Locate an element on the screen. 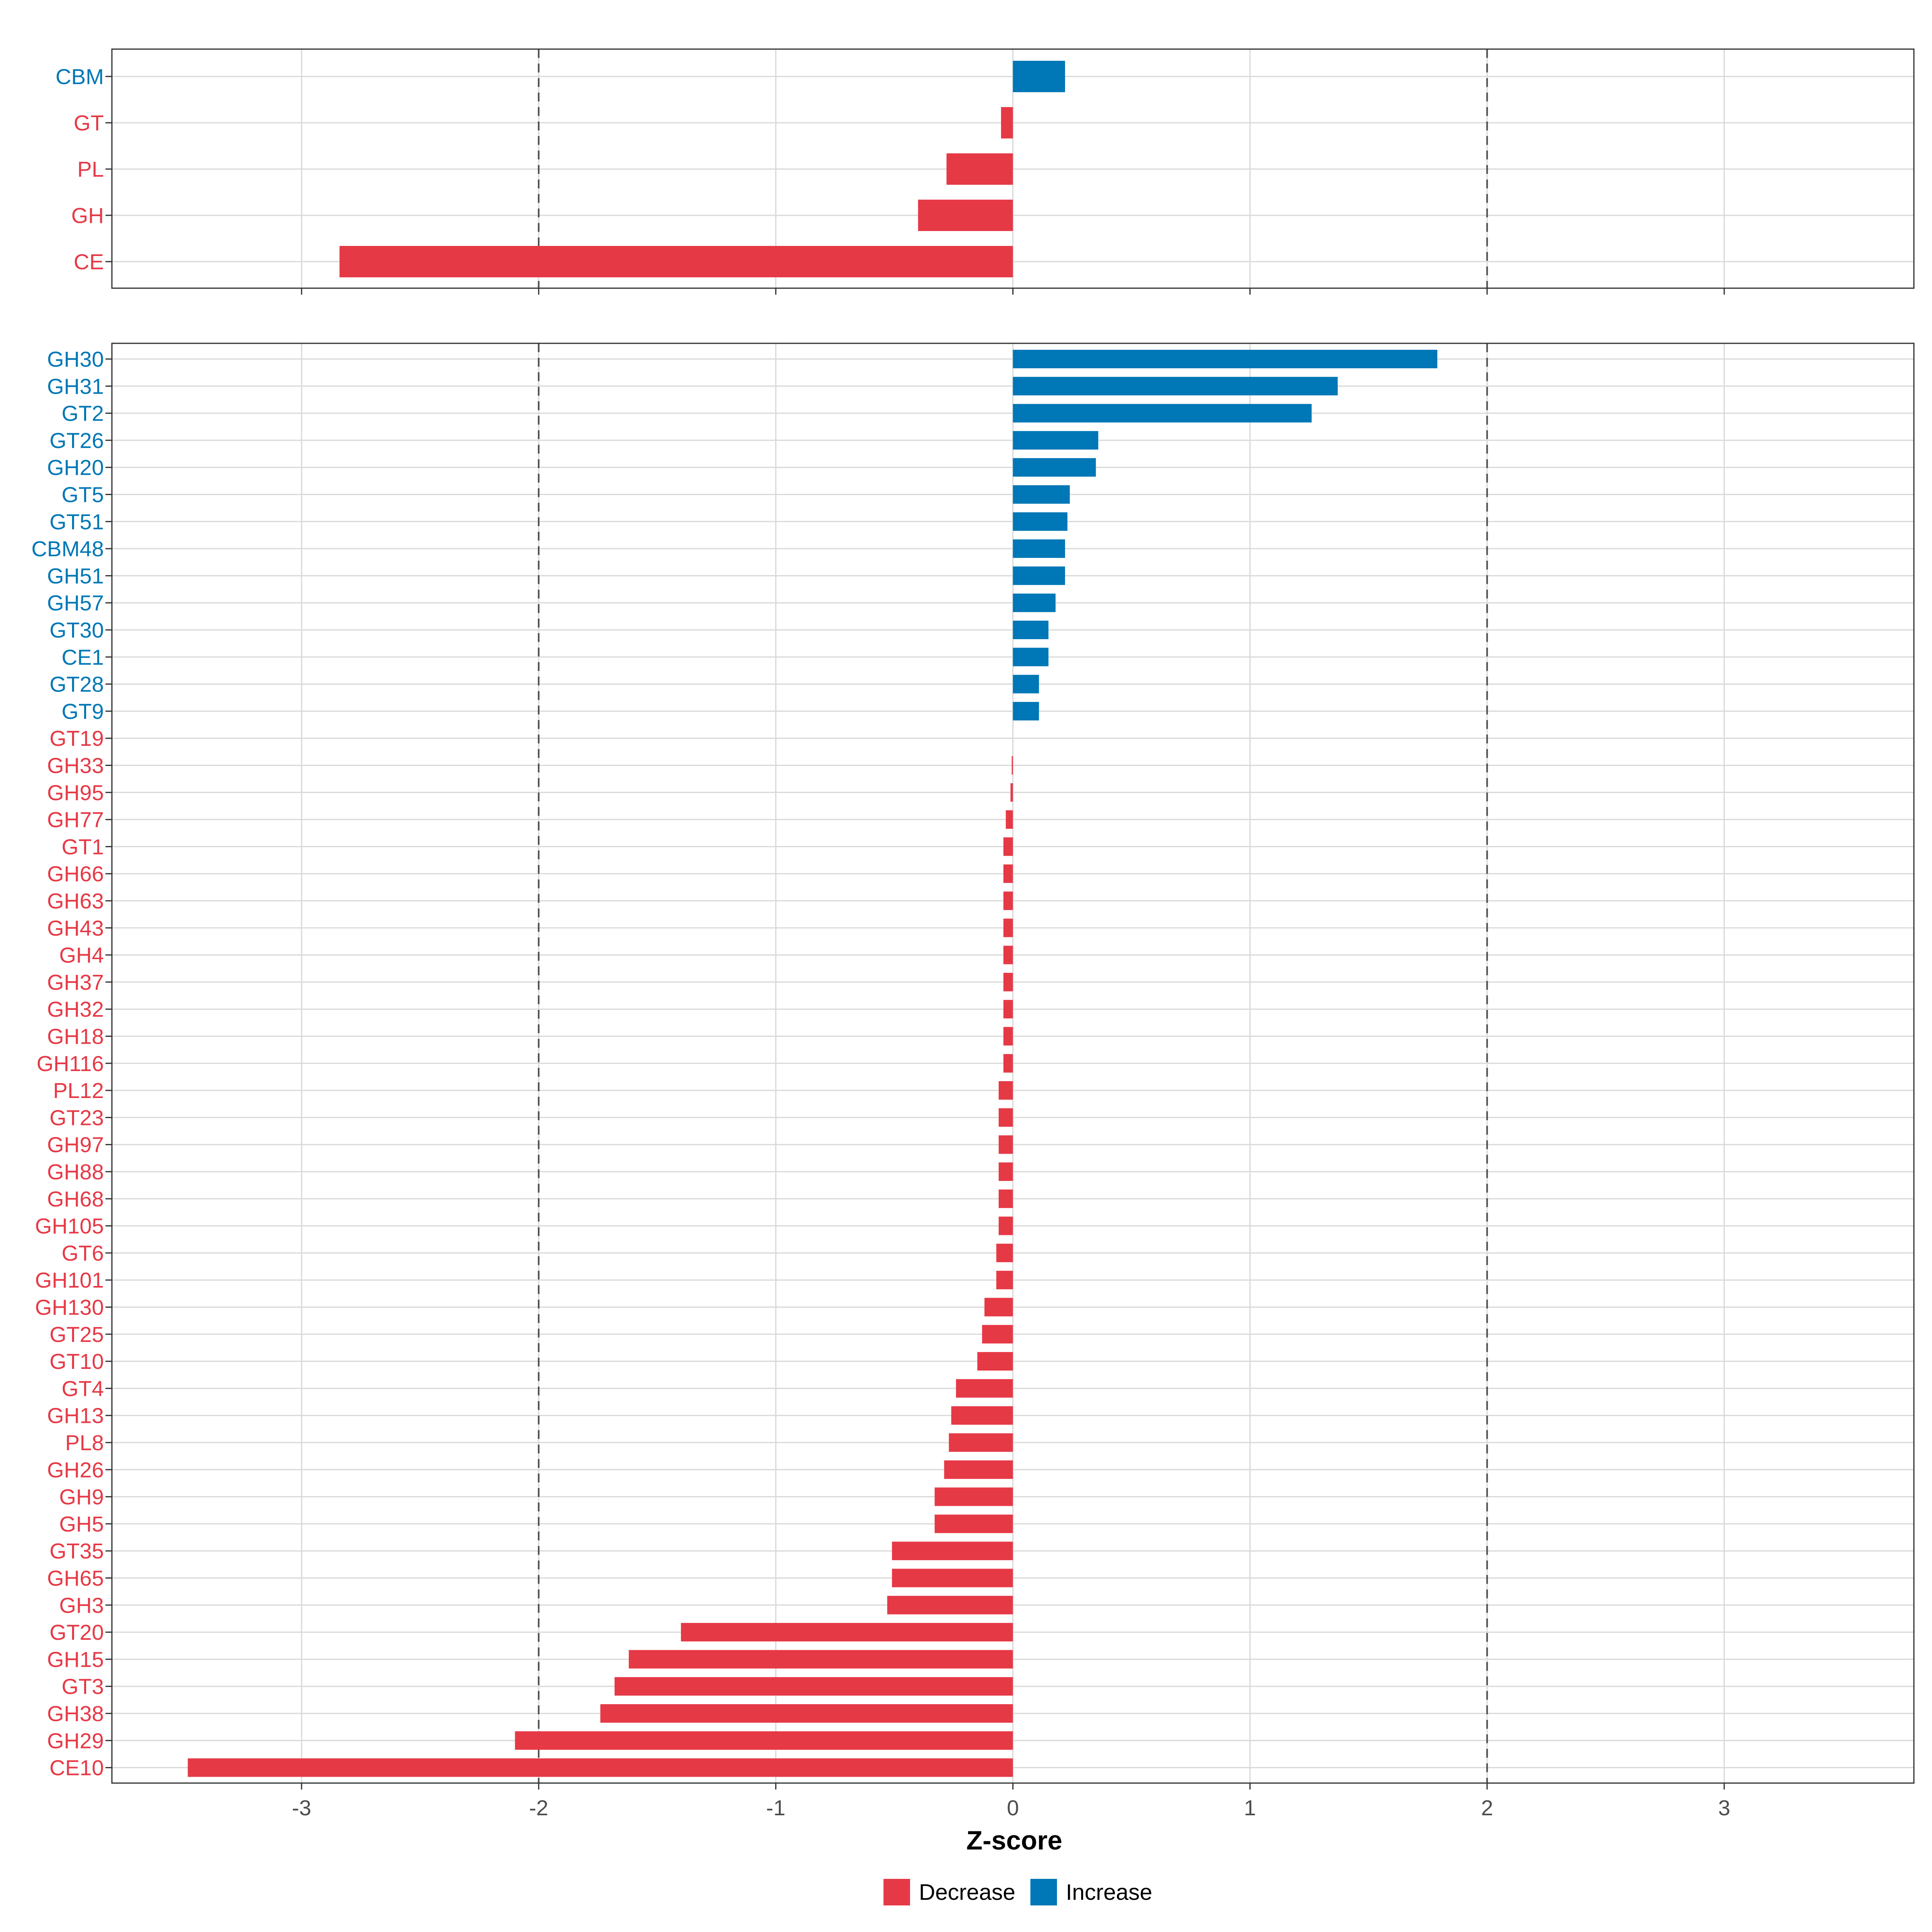  bar-GH37 is located at coordinates (1008, 981).